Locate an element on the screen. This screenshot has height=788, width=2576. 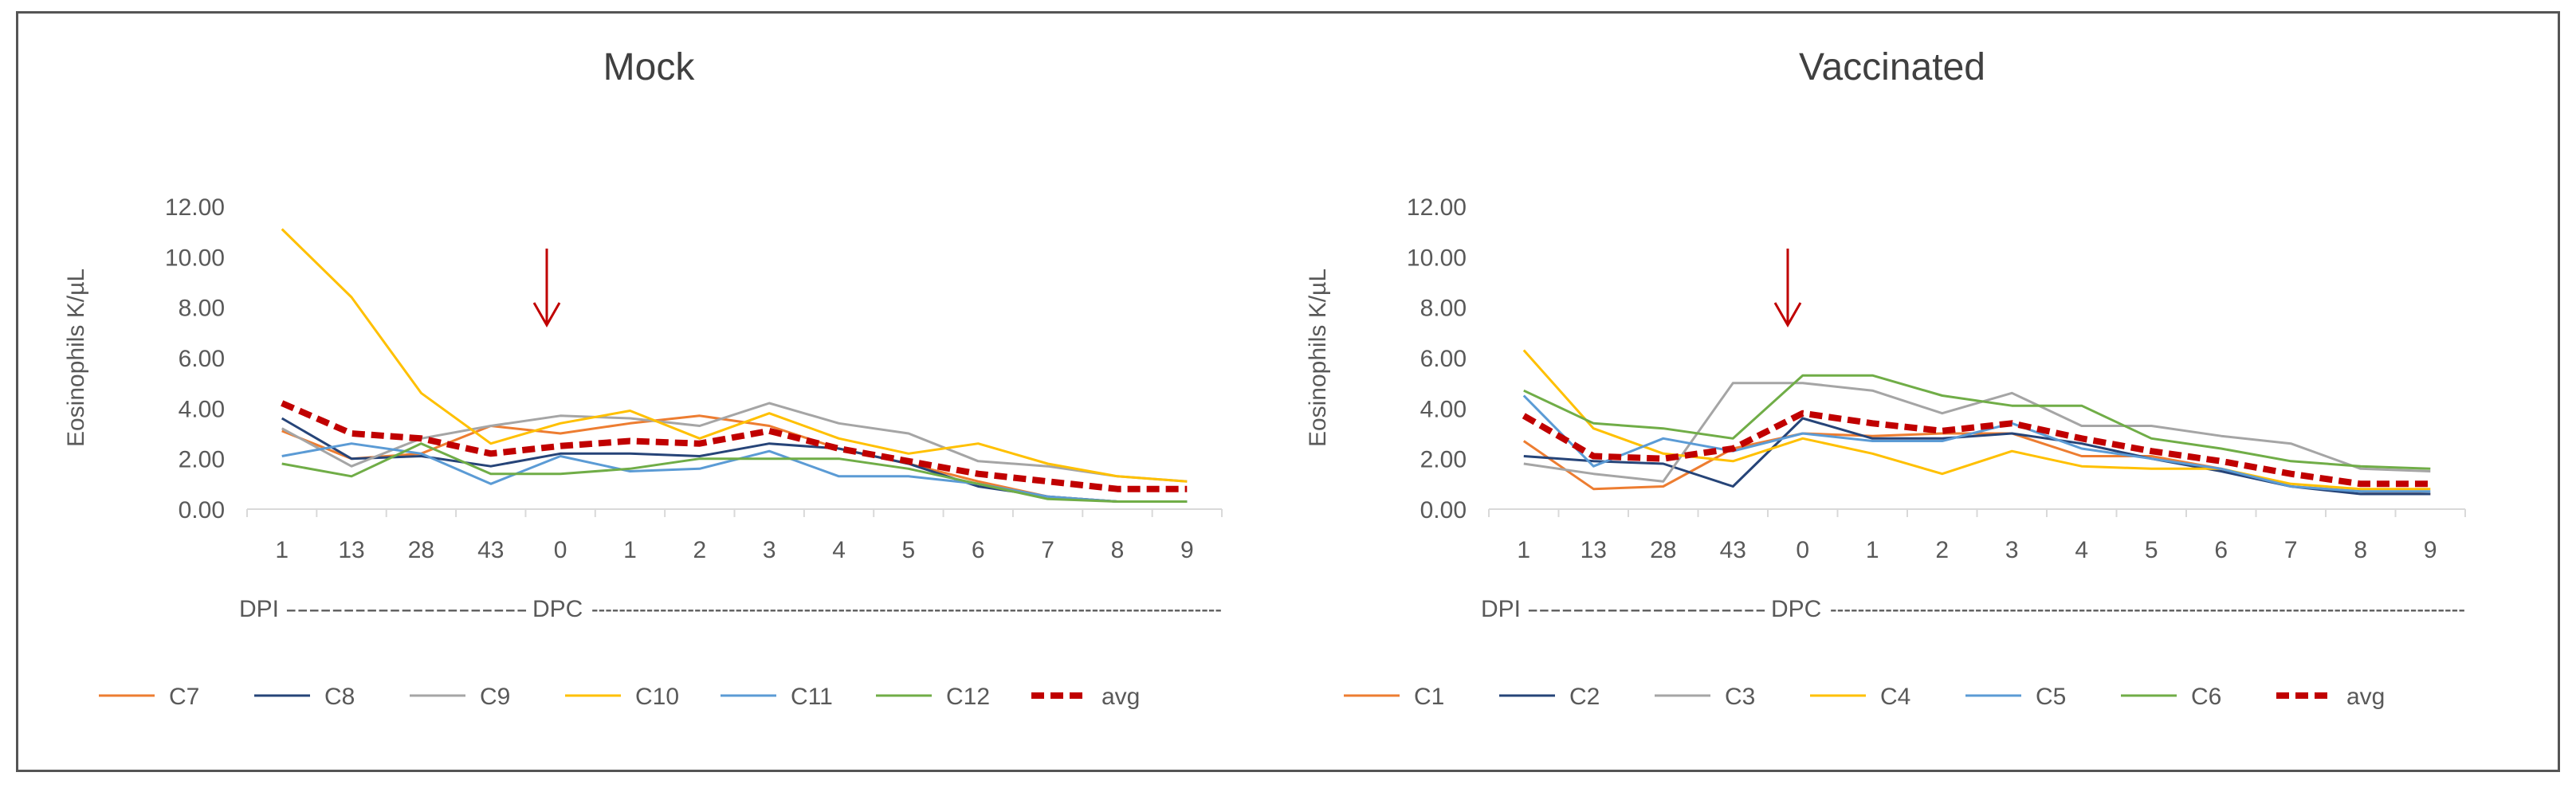
series-line-c11 is located at coordinates (734, 472).